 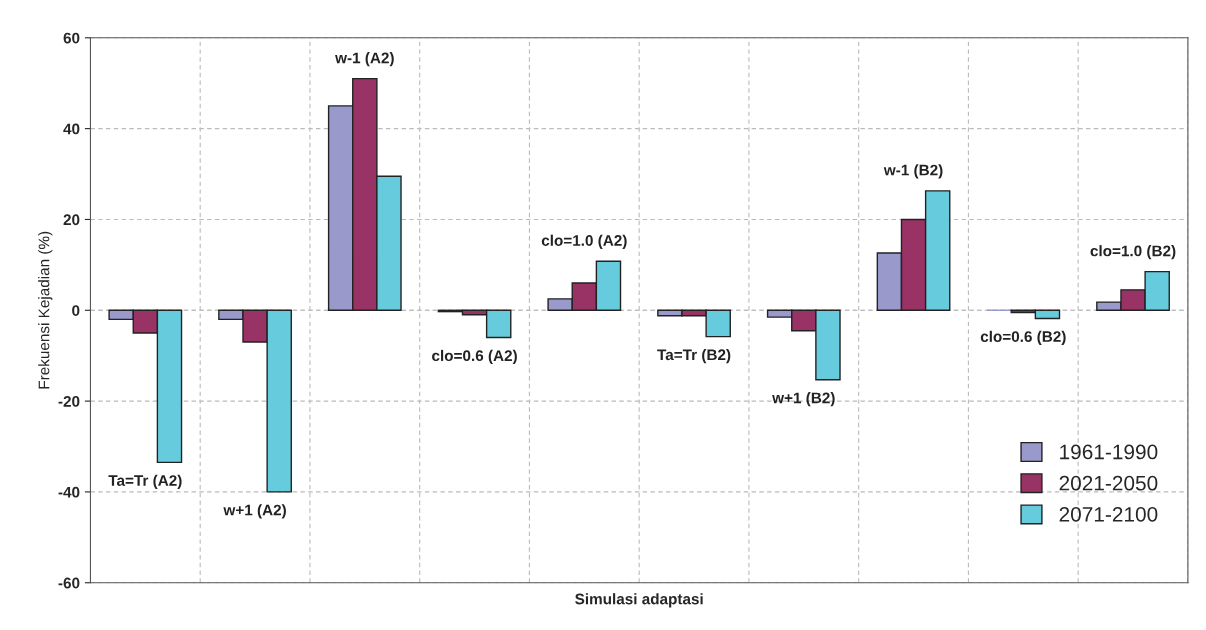 I want to click on legend-label: 2071-2100, so click(x=1108, y=514).